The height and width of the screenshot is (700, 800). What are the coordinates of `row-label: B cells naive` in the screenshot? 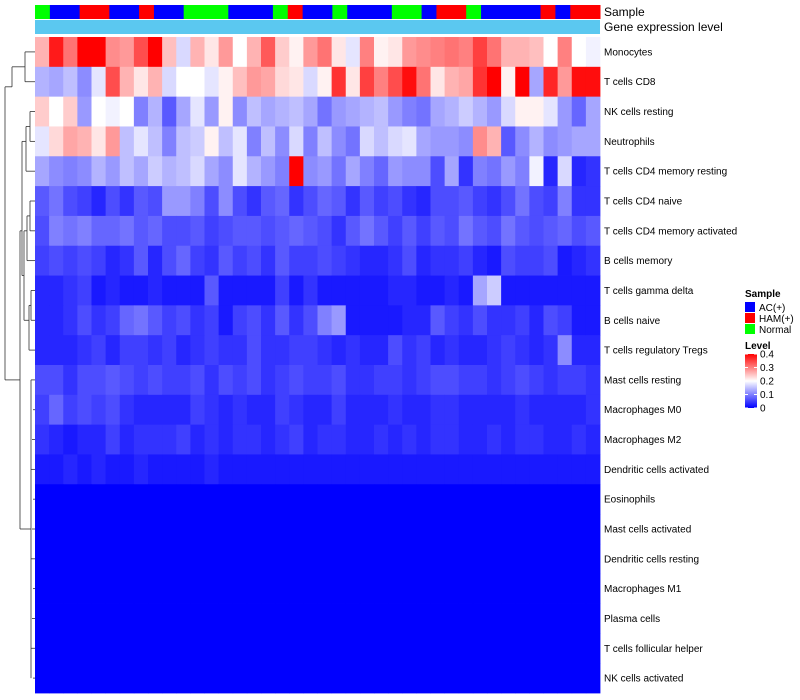 It's located at (632, 321).